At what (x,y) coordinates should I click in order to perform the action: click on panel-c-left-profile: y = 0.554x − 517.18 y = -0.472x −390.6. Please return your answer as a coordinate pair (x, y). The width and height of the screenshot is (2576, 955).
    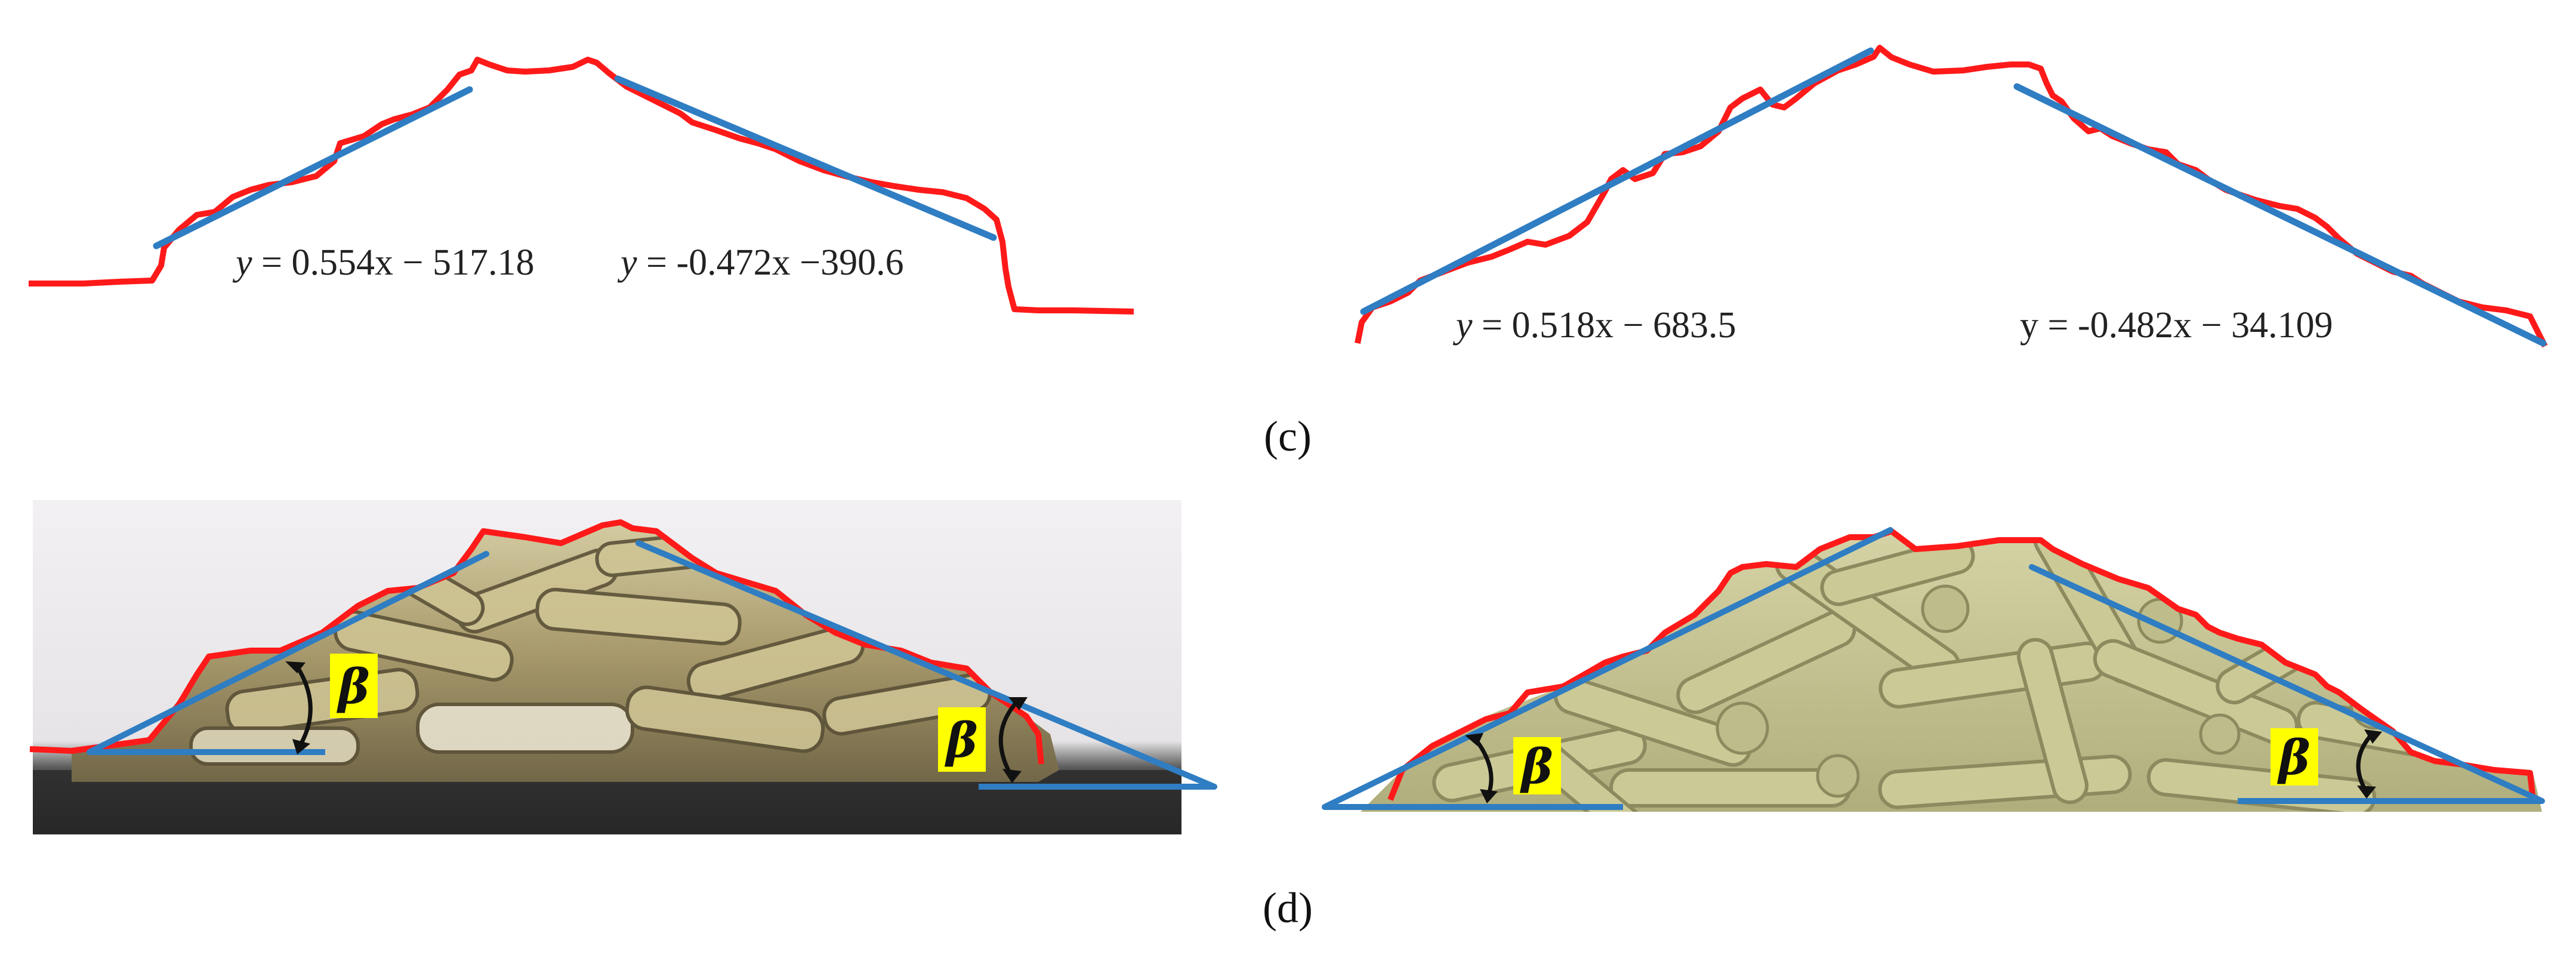
    Looking at the image, I should click on (581, 186).